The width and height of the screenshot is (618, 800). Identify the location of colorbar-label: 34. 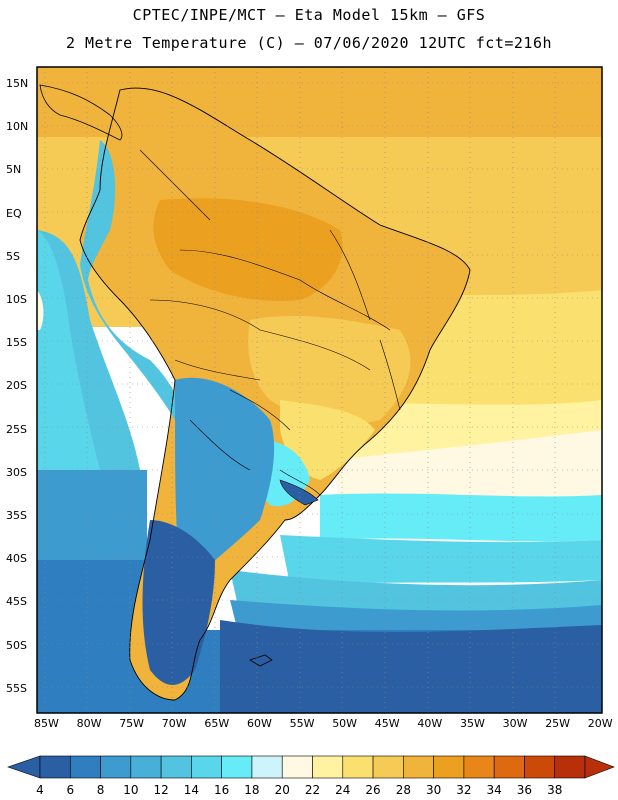
(494, 790).